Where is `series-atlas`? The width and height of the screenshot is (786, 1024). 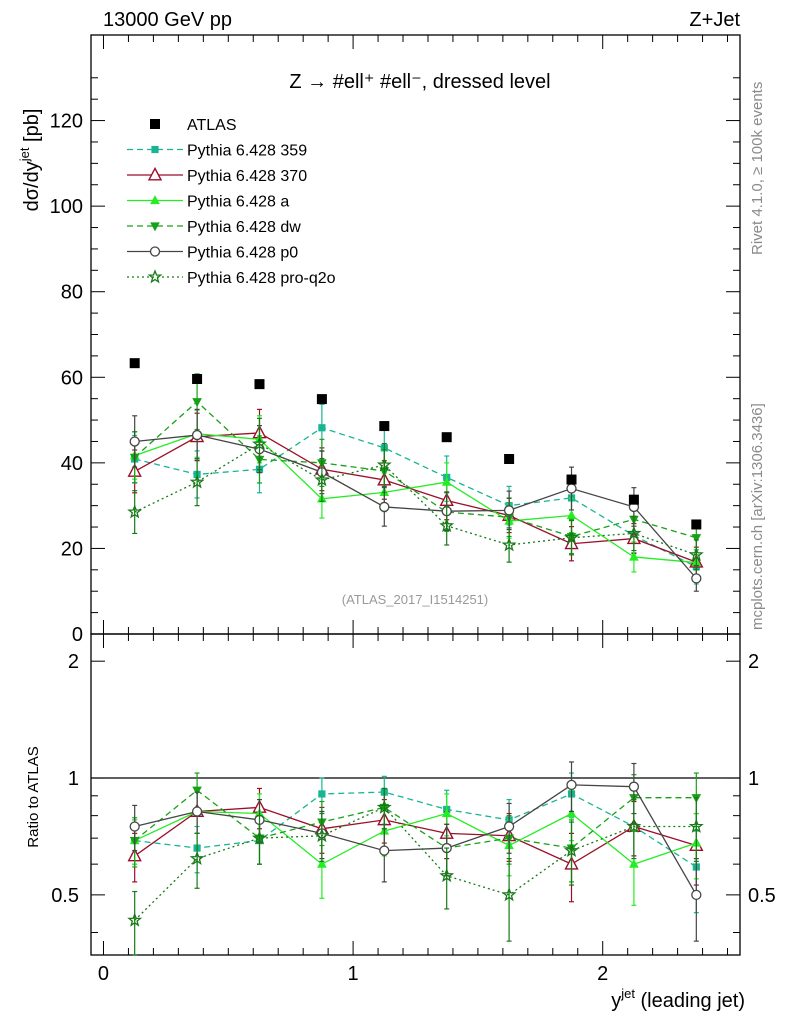 series-atlas is located at coordinates (415, 444).